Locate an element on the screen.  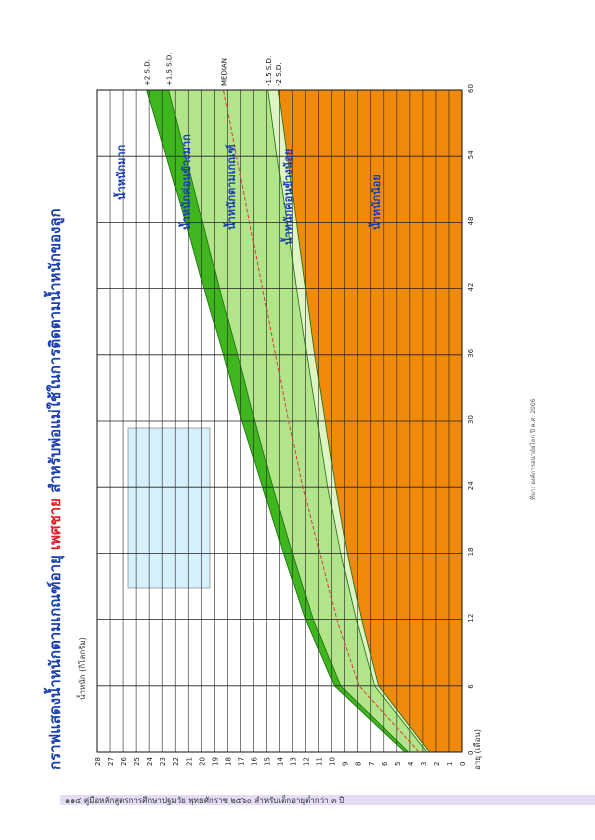
series-label: +2 S.D. is located at coordinates (148, 72).